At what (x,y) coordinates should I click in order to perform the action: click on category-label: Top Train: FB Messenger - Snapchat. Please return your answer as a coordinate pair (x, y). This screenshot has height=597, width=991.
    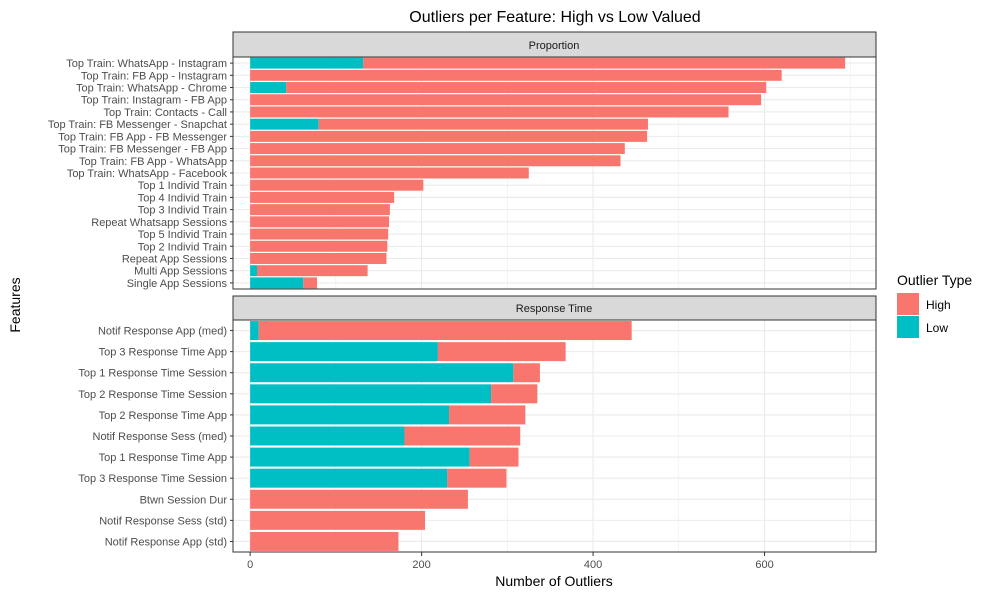
    Looking at the image, I should click on (137, 125).